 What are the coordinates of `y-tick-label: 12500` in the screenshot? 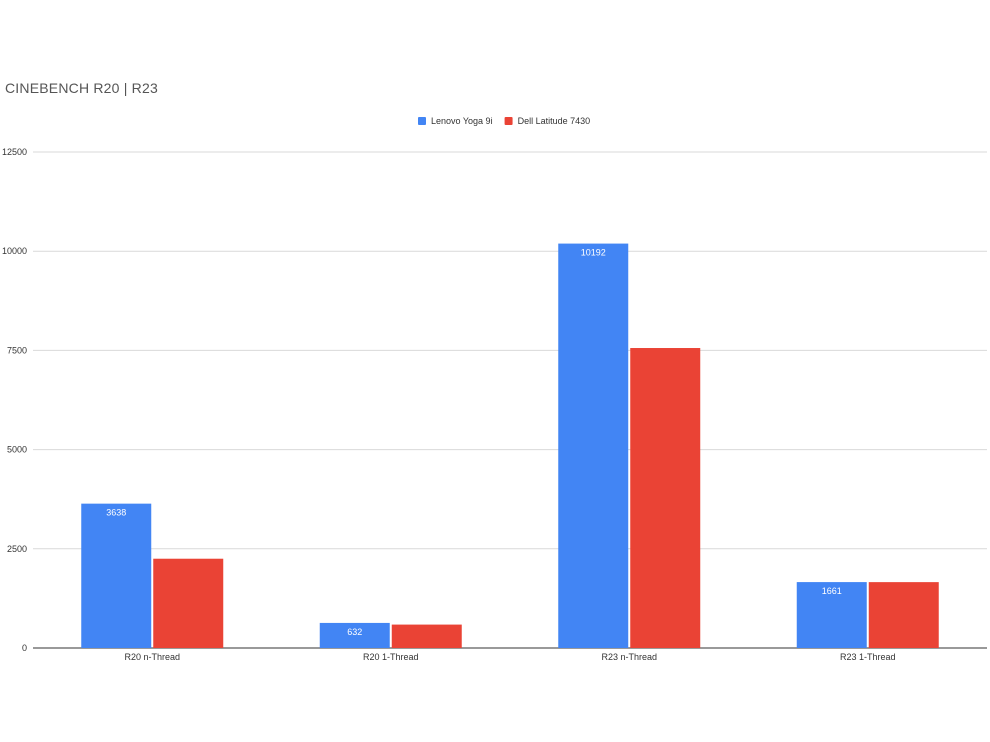 It's located at (14, 152).